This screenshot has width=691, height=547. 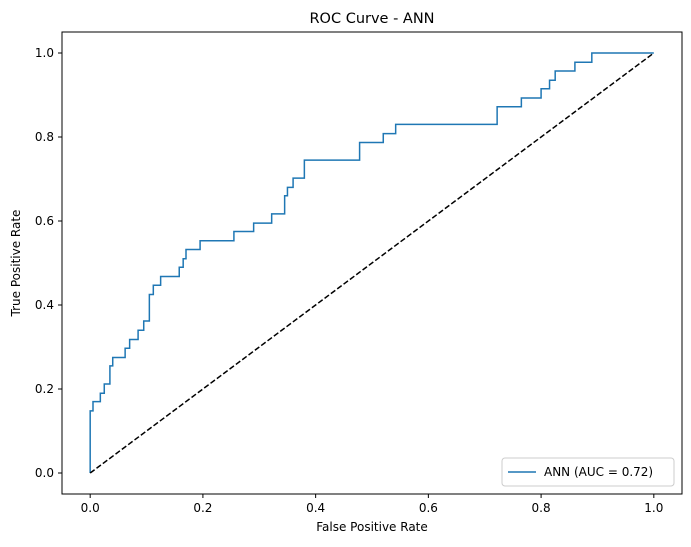 What do you see at coordinates (44, 389) in the screenshot?
I see `y-tick-label: 0.2` at bounding box center [44, 389].